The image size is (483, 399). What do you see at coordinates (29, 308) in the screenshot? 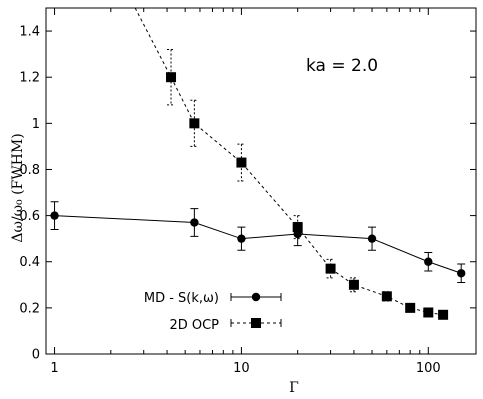
I see `y-tick-label: 0.2` at bounding box center [29, 308].